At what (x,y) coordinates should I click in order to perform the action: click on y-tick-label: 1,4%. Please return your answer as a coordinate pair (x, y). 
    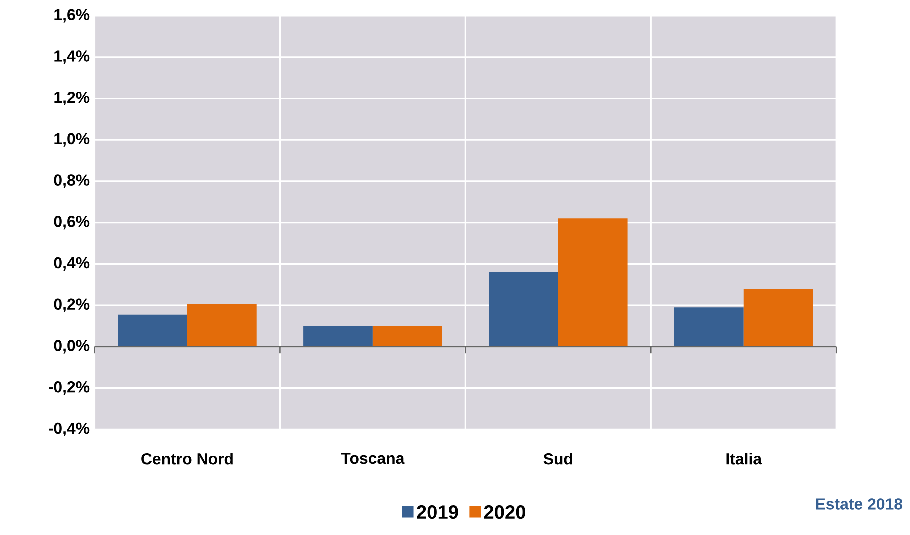
    Looking at the image, I should click on (72, 57).